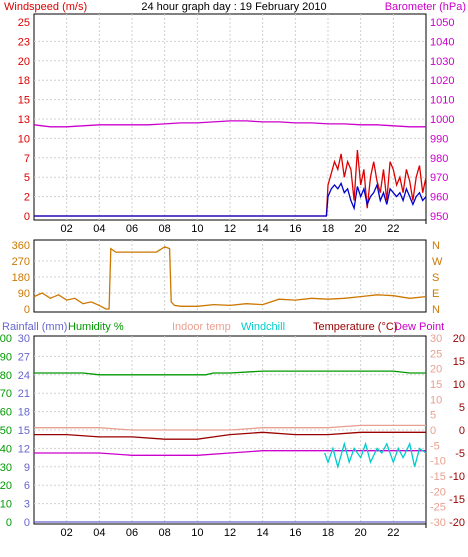 The width and height of the screenshot is (468, 557). I want to click on y-tick-direction: 90, so click(24, 294).